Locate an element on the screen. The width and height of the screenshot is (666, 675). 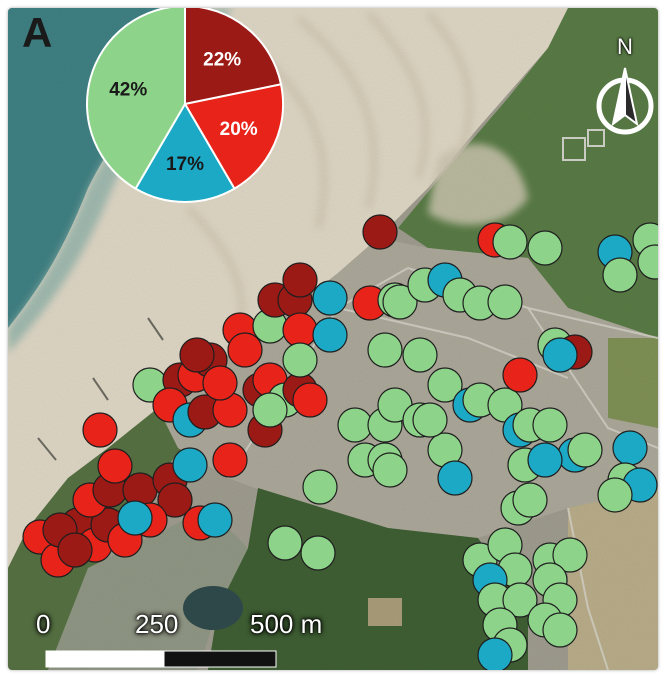
panel-label: A is located at coordinates (37, 32).